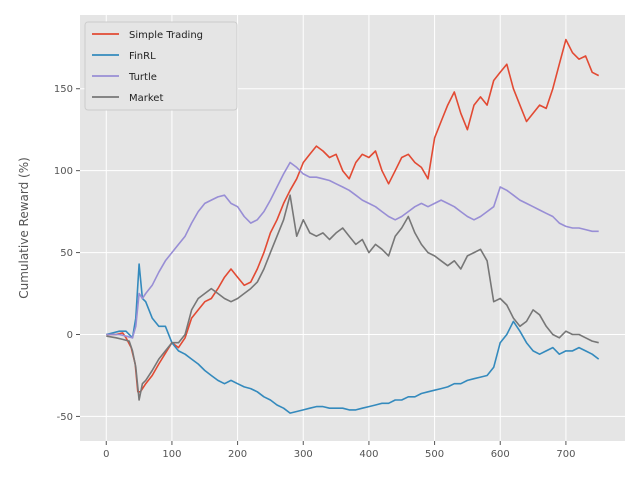 The image size is (640, 480). I want to click on y-axis-title: Cumulative Reward (%), so click(24, 228).